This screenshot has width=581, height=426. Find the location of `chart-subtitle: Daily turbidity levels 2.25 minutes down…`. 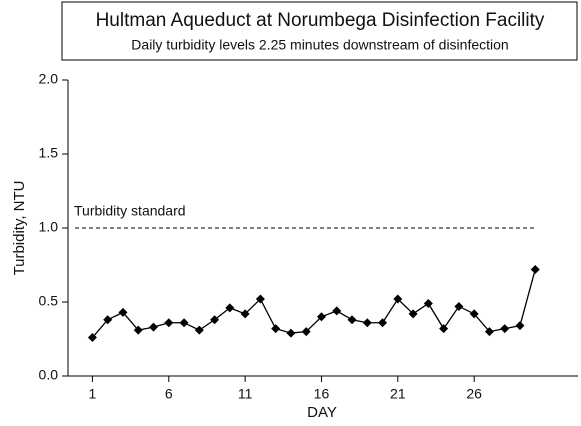

chart-subtitle: Daily turbidity levels 2.25 minutes down… is located at coordinates (319, 45).